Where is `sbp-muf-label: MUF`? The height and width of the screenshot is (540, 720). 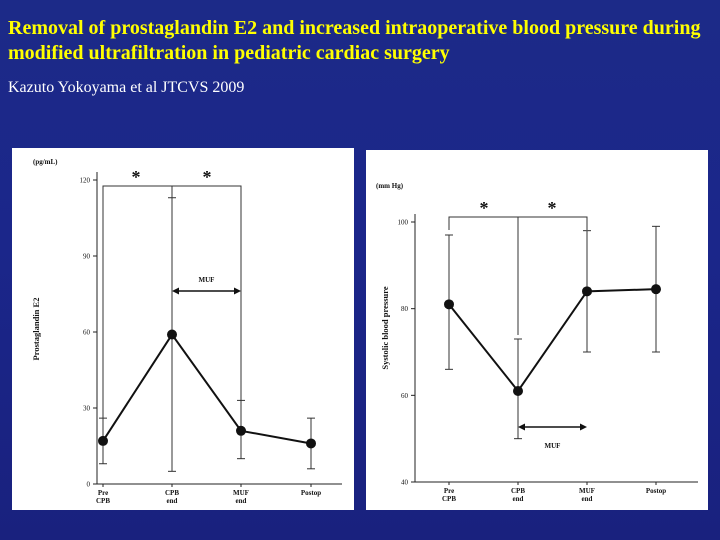 sbp-muf-label: MUF is located at coordinates (553, 446).